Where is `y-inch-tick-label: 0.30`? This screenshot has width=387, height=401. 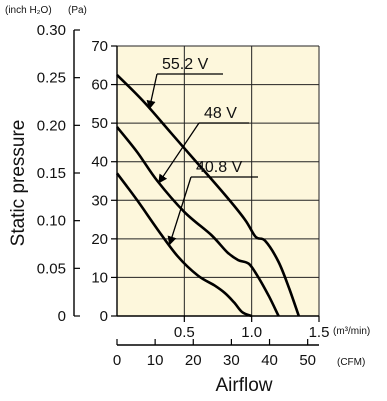 y-inch-tick-label: 0.30 is located at coordinates (51, 30).